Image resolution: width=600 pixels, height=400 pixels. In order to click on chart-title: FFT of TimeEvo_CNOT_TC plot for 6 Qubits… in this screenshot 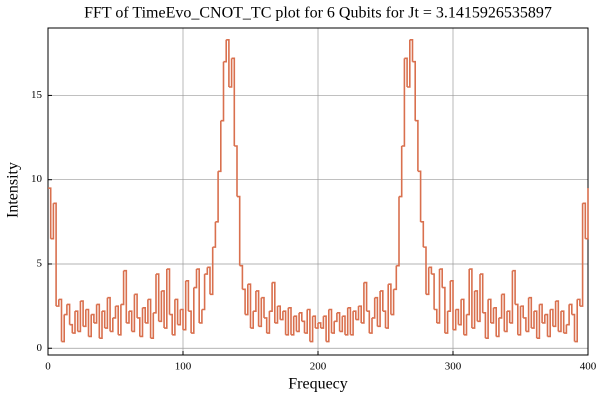, I will do `click(318, 13)`.